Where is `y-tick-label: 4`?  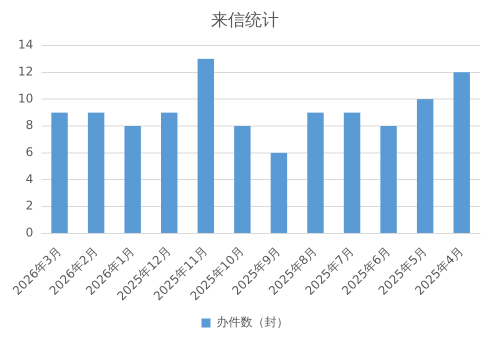
y-tick-label: 4 is located at coordinates (30, 179).